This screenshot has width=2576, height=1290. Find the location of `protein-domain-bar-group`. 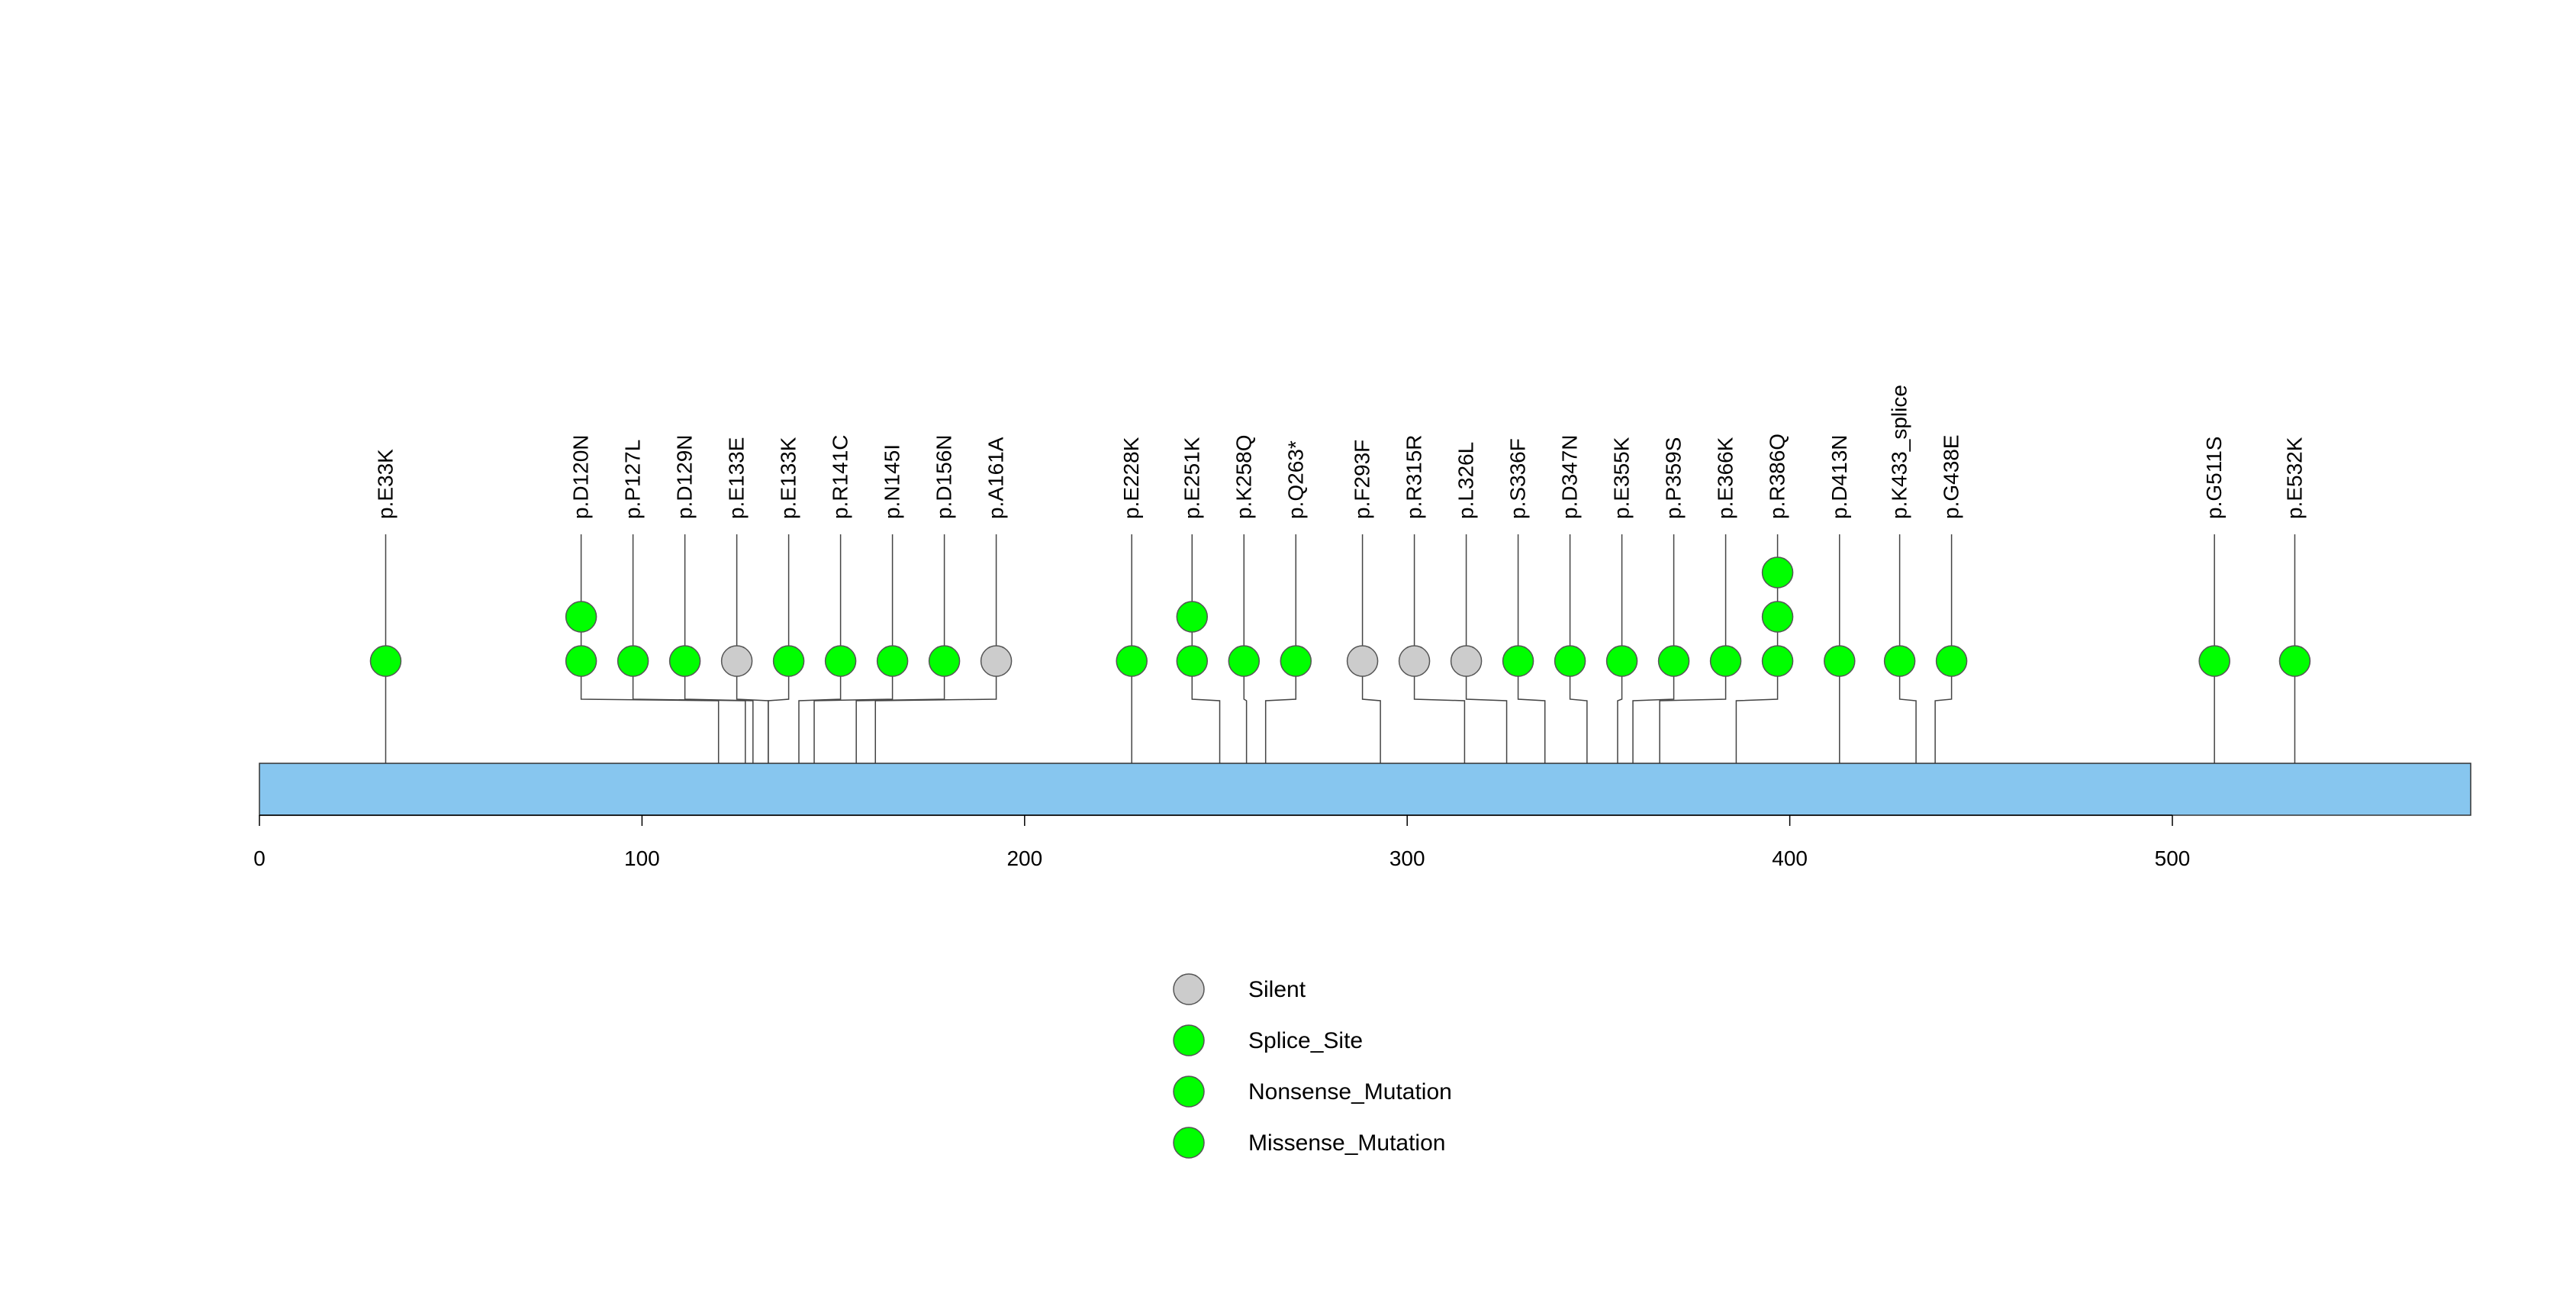

protein-domain-bar-group is located at coordinates (1365, 789).